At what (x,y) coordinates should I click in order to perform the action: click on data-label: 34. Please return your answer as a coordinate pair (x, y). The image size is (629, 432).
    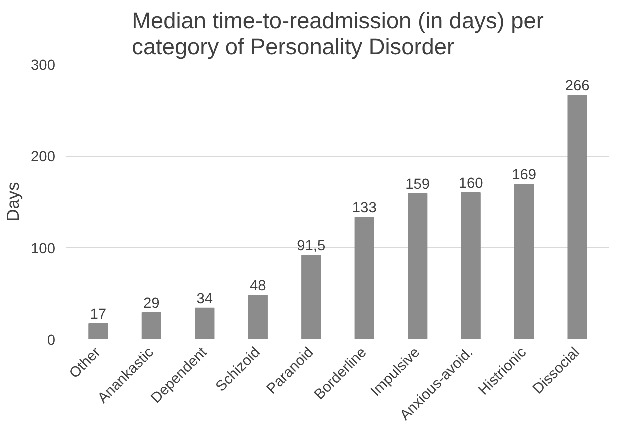
    Looking at the image, I should click on (205, 299).